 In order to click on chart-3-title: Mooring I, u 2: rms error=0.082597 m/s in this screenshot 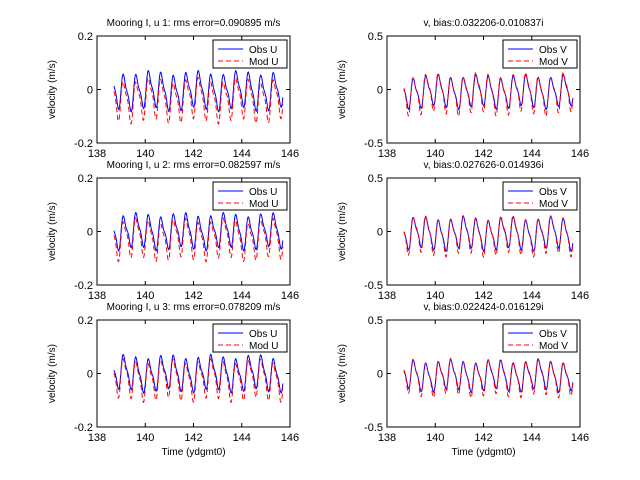, I will do `click(194, 165)`.